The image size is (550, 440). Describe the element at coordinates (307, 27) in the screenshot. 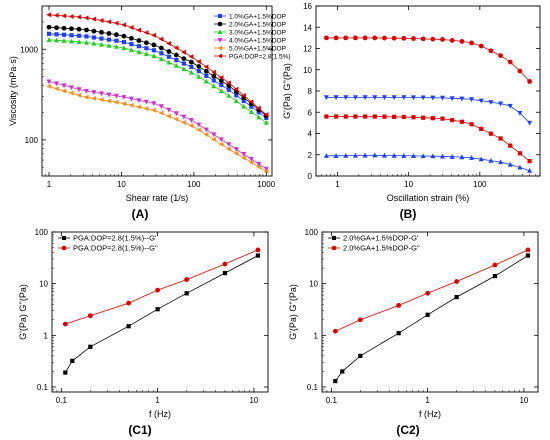

I see `y-tick-label: 14` at that location.